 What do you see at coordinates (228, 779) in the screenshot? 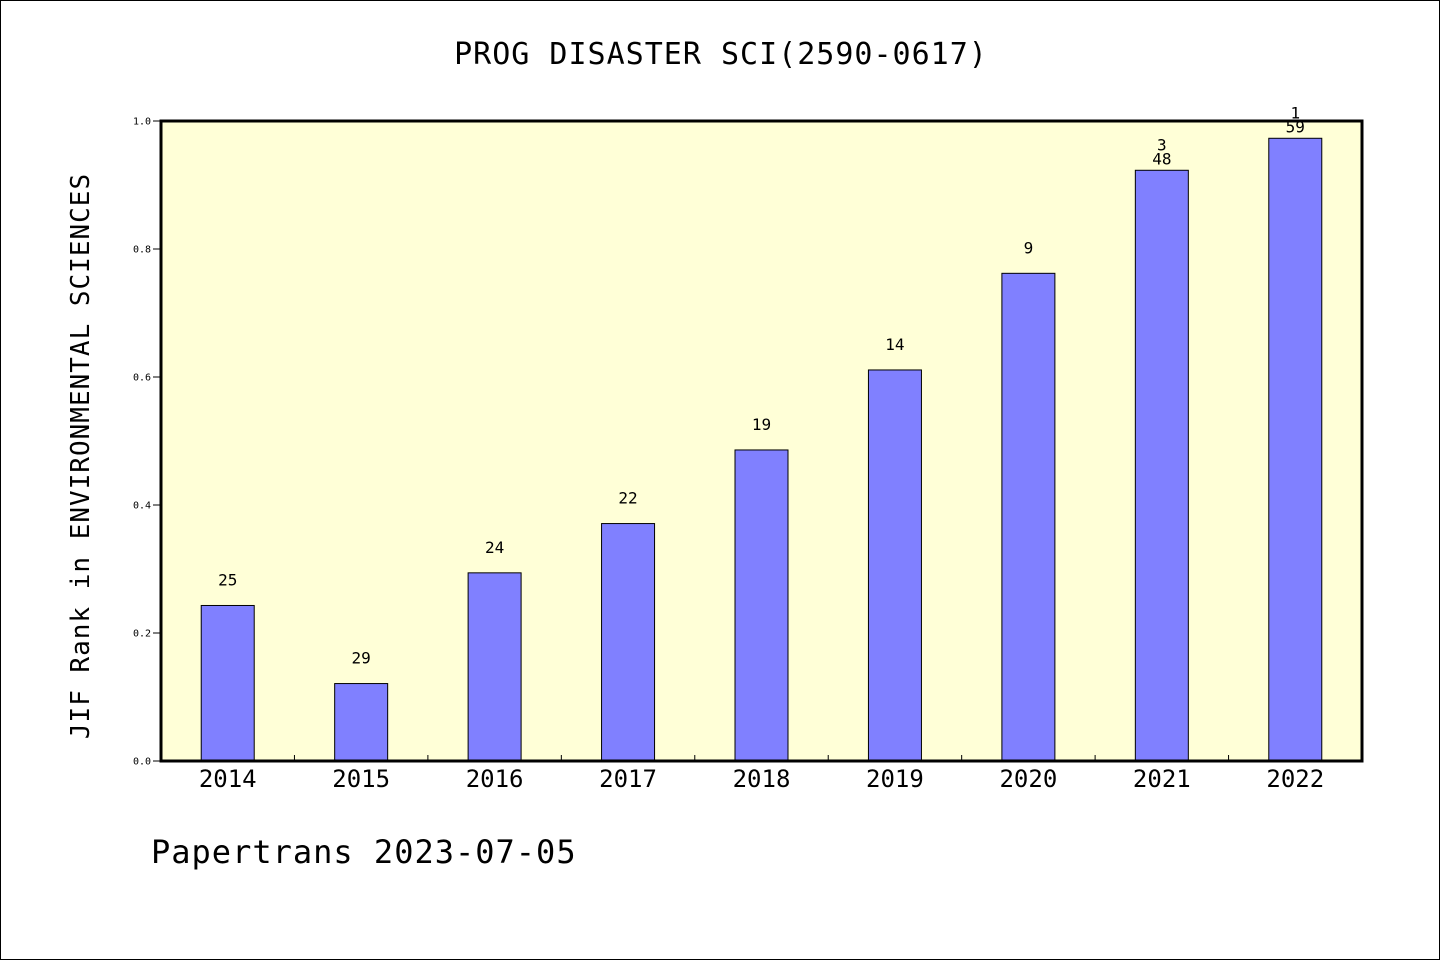
I see `x-tick-label-2014: 2014` at bounding box center [228, 779].